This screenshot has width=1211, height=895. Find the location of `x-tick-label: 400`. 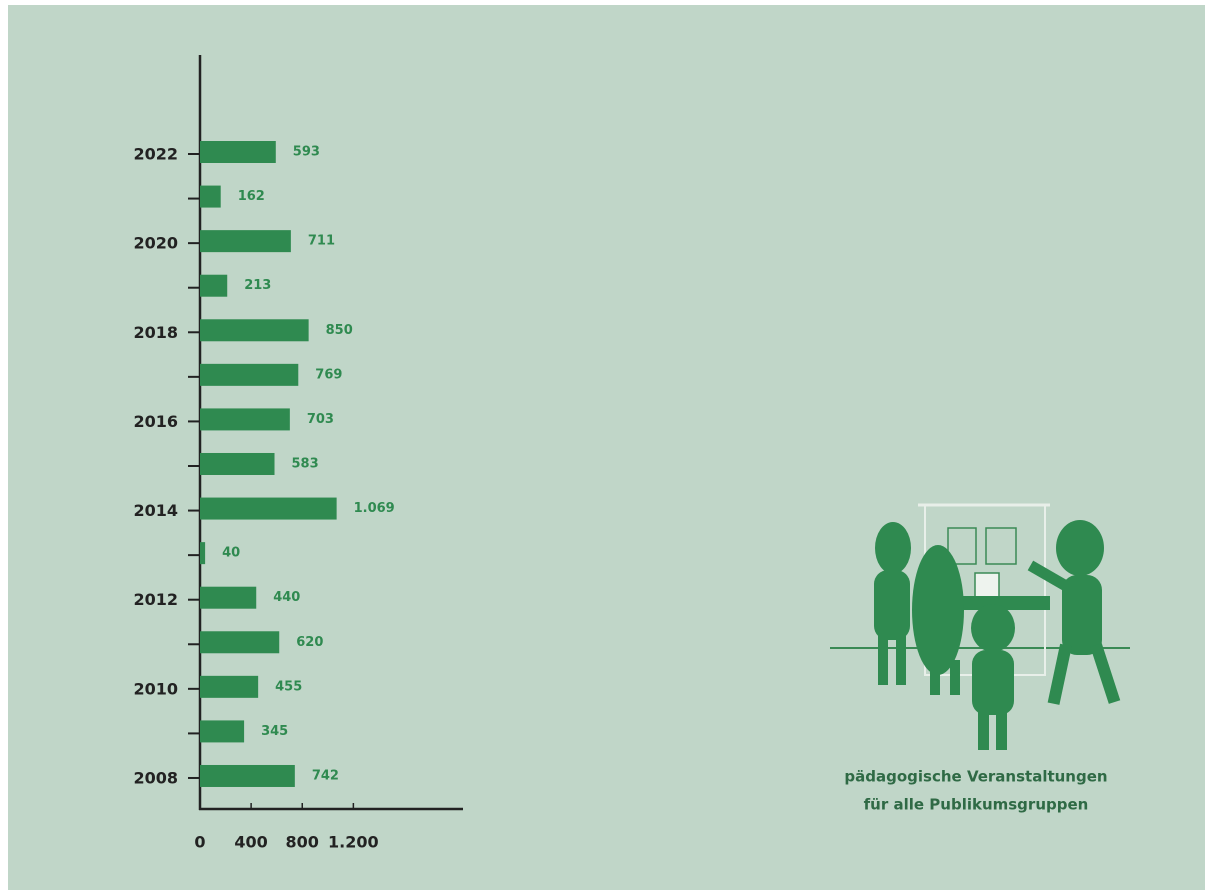

x-tick-label: 400 is located at coordinates (250, 842).